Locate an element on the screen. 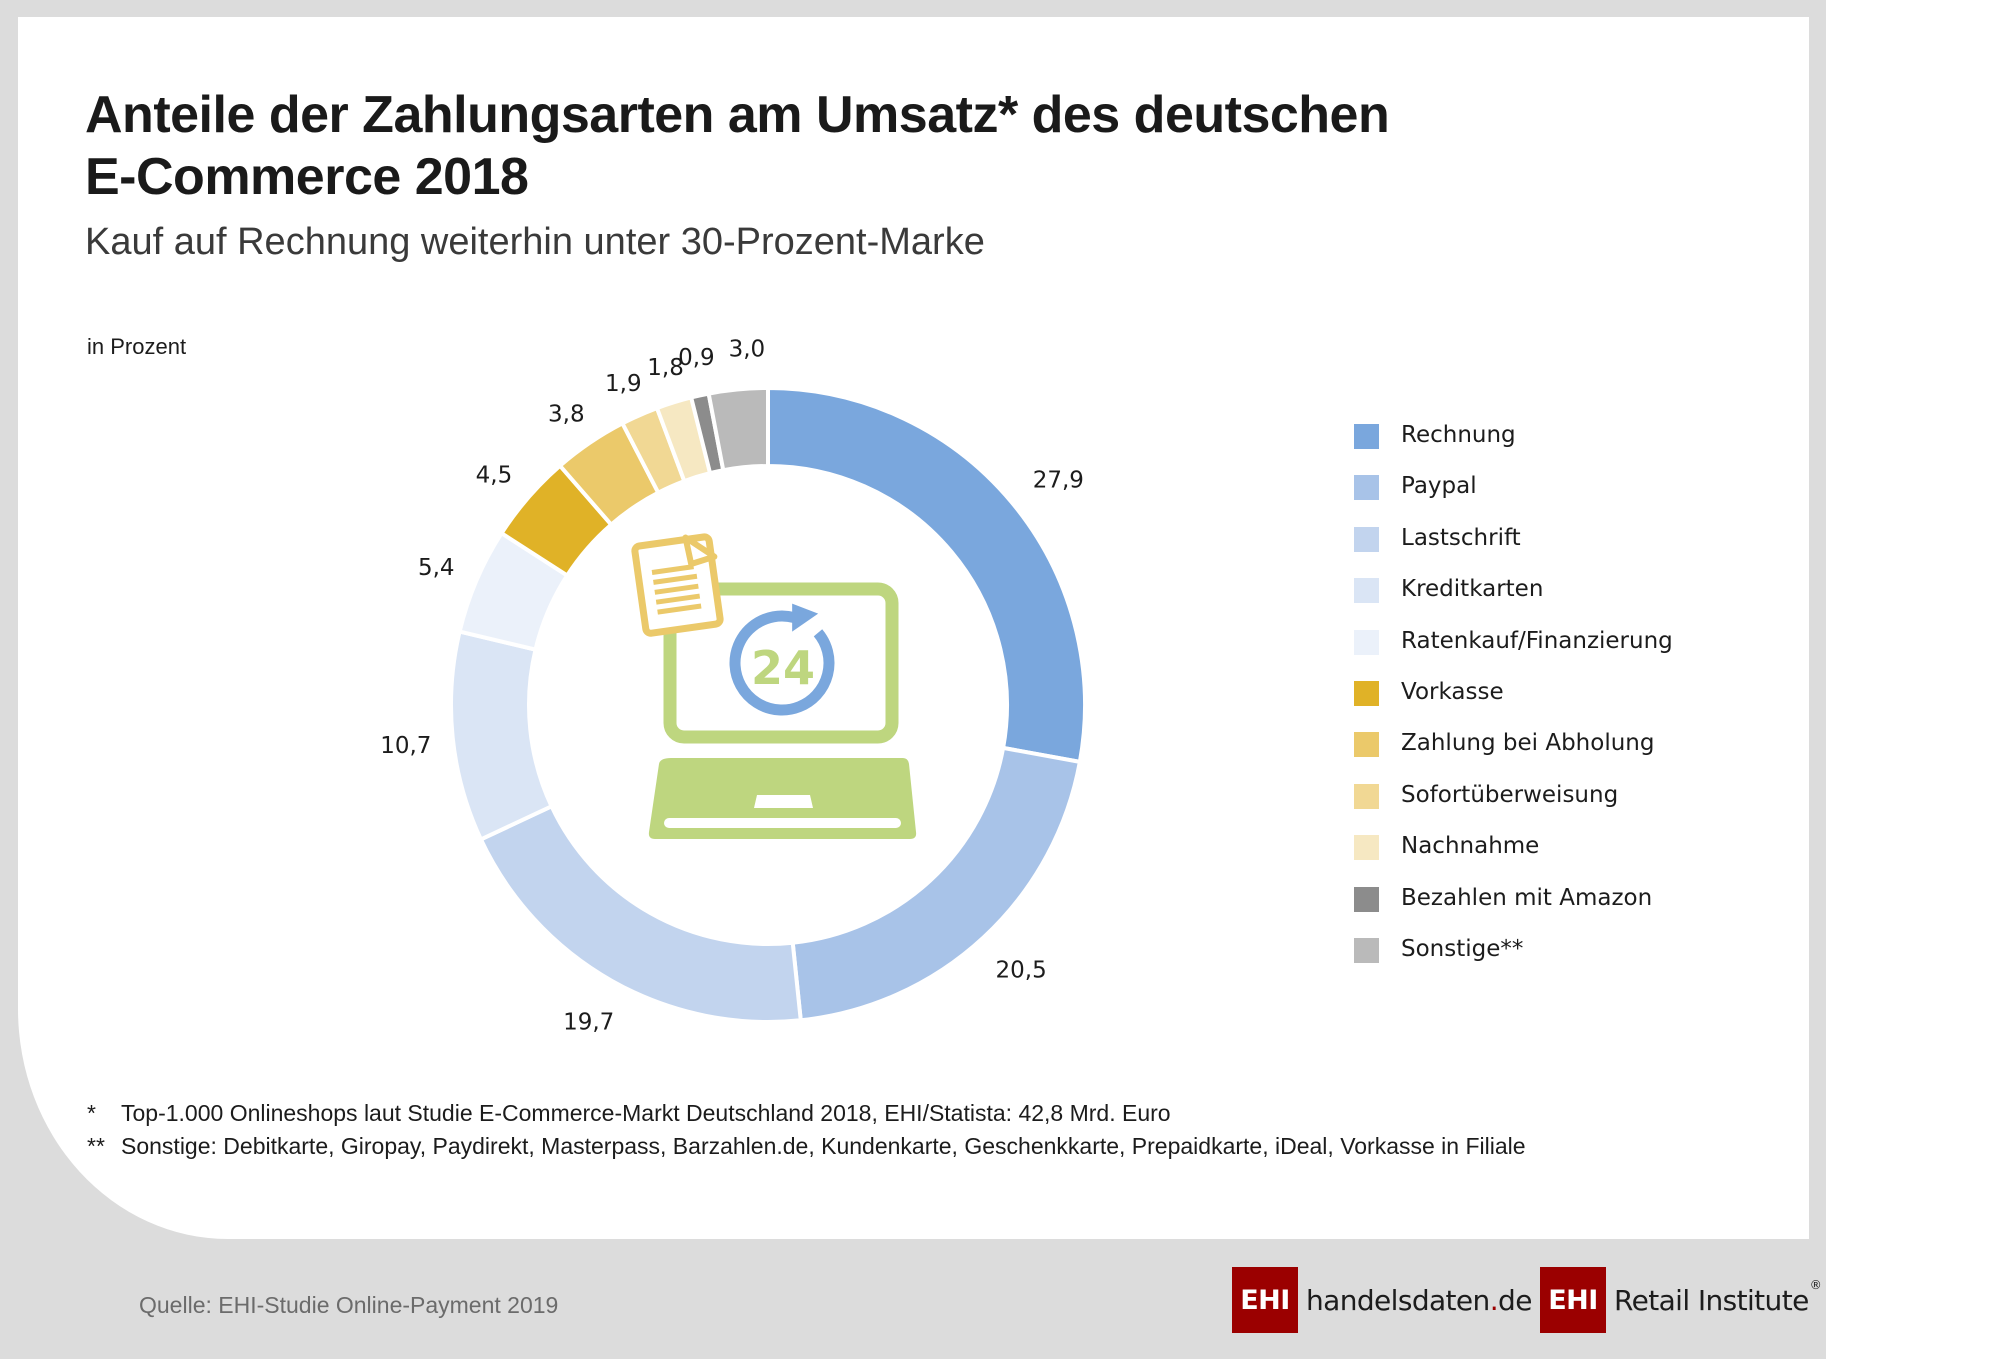 This screenshot has height=1359, width=2000. legend-item: Ratenkauf/Finanzierung is located at coordinates (1513, 653).